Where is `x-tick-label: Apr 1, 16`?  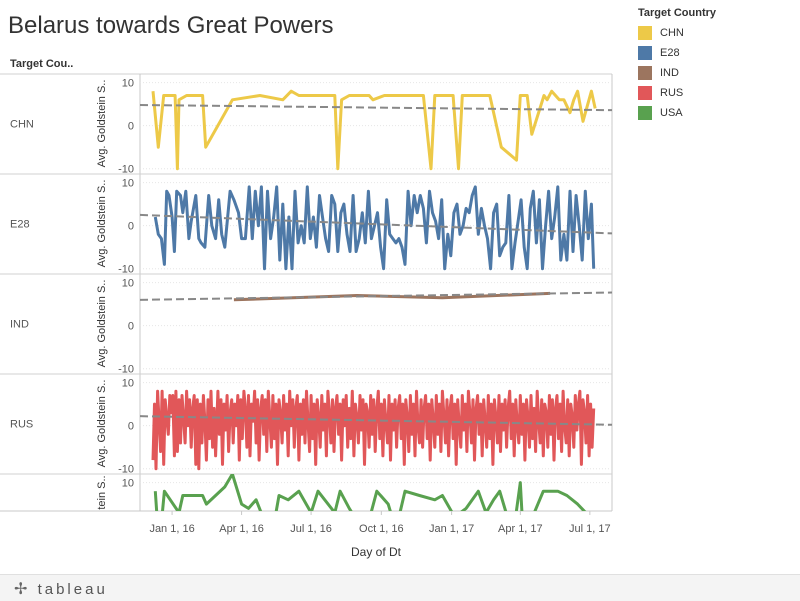
x-tick-label: Apr 1, 16 is located at coordinates (241, 529).